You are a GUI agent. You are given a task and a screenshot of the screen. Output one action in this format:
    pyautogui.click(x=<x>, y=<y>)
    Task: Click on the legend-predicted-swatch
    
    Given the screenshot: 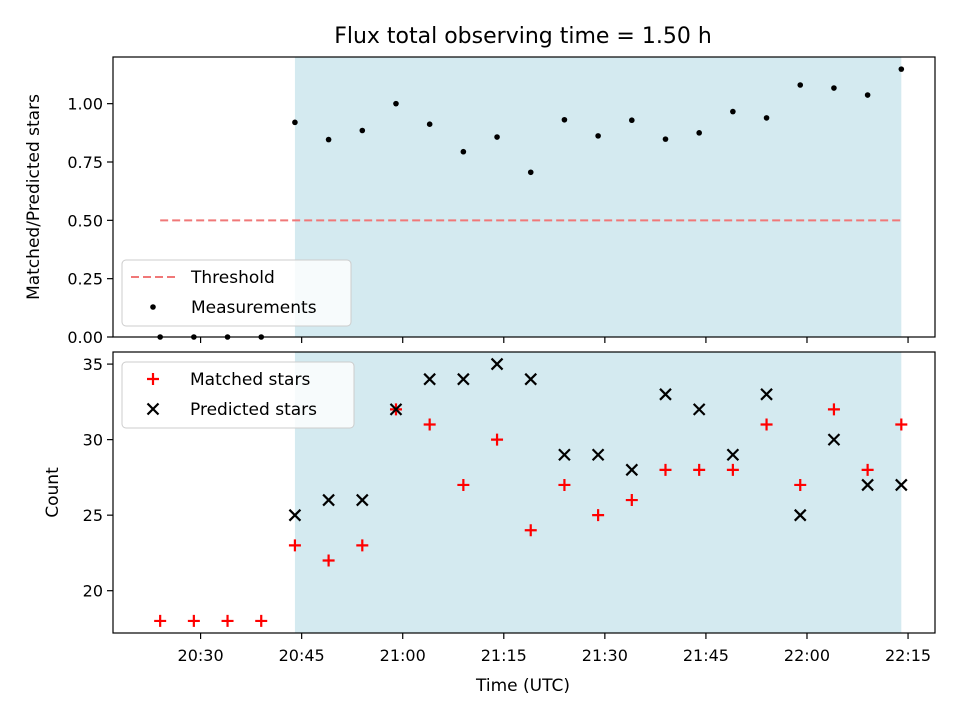 What is the action you would take?
    pyautogui.click(x=153, y=409)
    